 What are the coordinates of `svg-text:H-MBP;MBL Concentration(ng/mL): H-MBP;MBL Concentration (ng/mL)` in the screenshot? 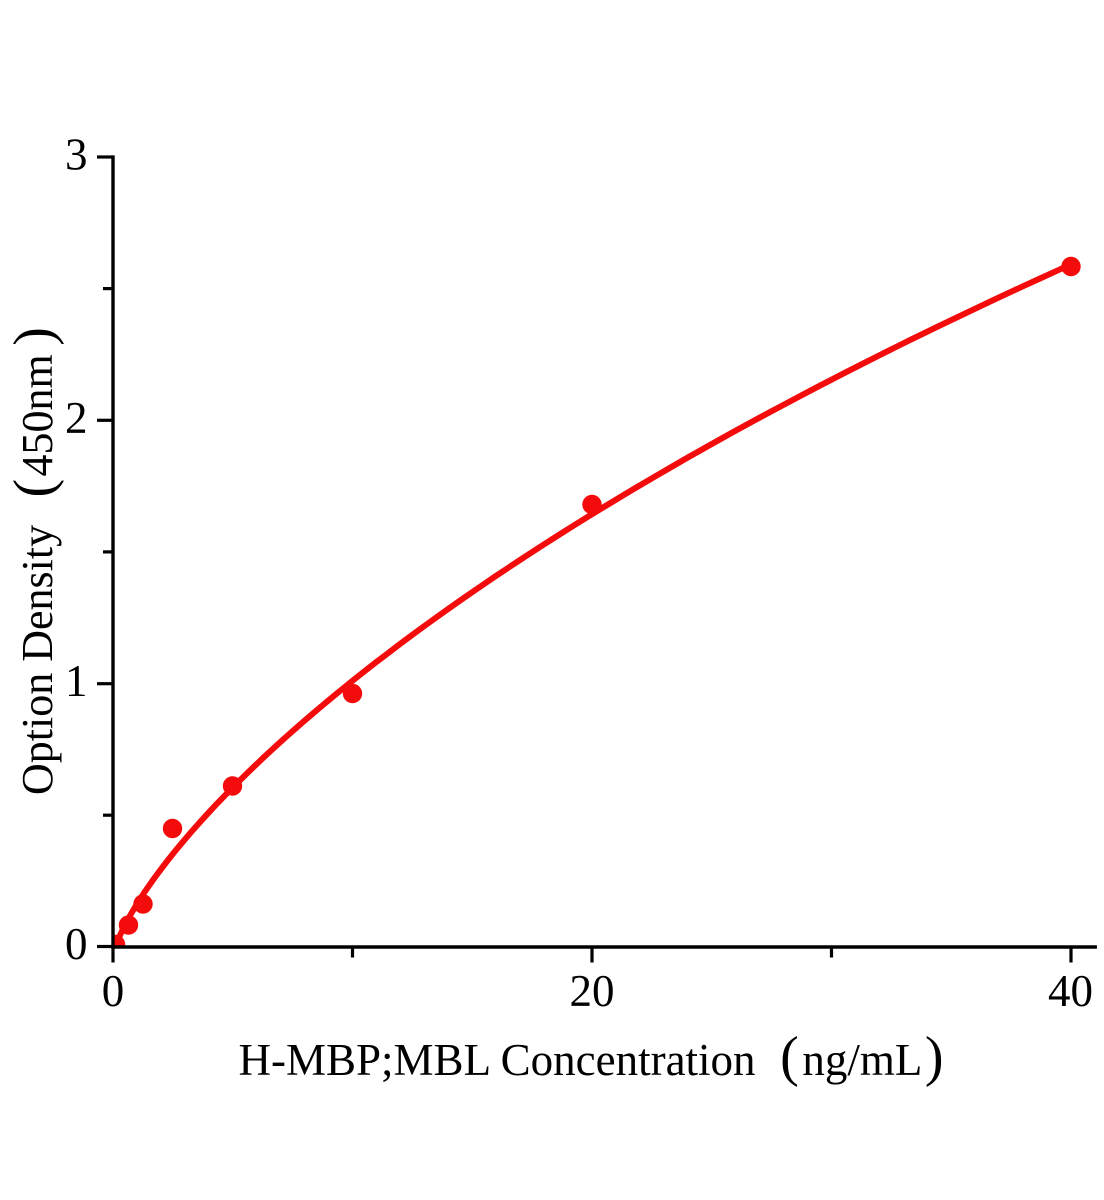 It's located at (591, 1057).